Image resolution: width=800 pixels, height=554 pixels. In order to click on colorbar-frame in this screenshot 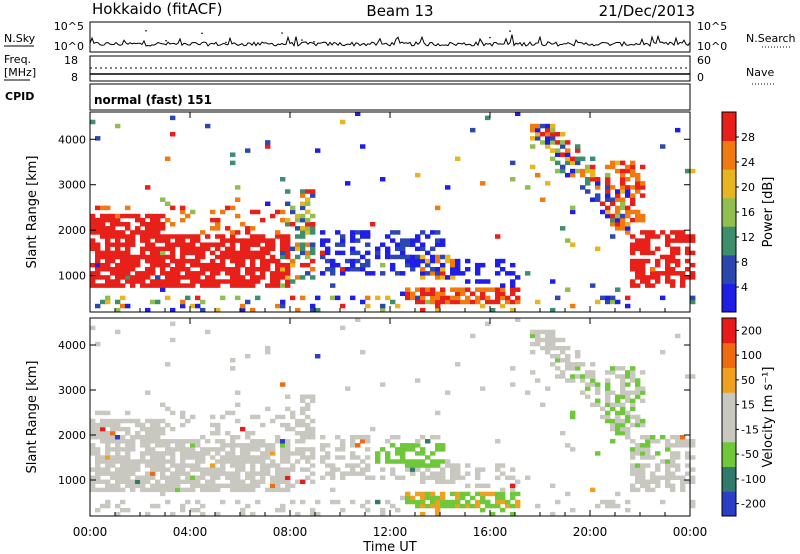, I will do `click(729, 417)`.